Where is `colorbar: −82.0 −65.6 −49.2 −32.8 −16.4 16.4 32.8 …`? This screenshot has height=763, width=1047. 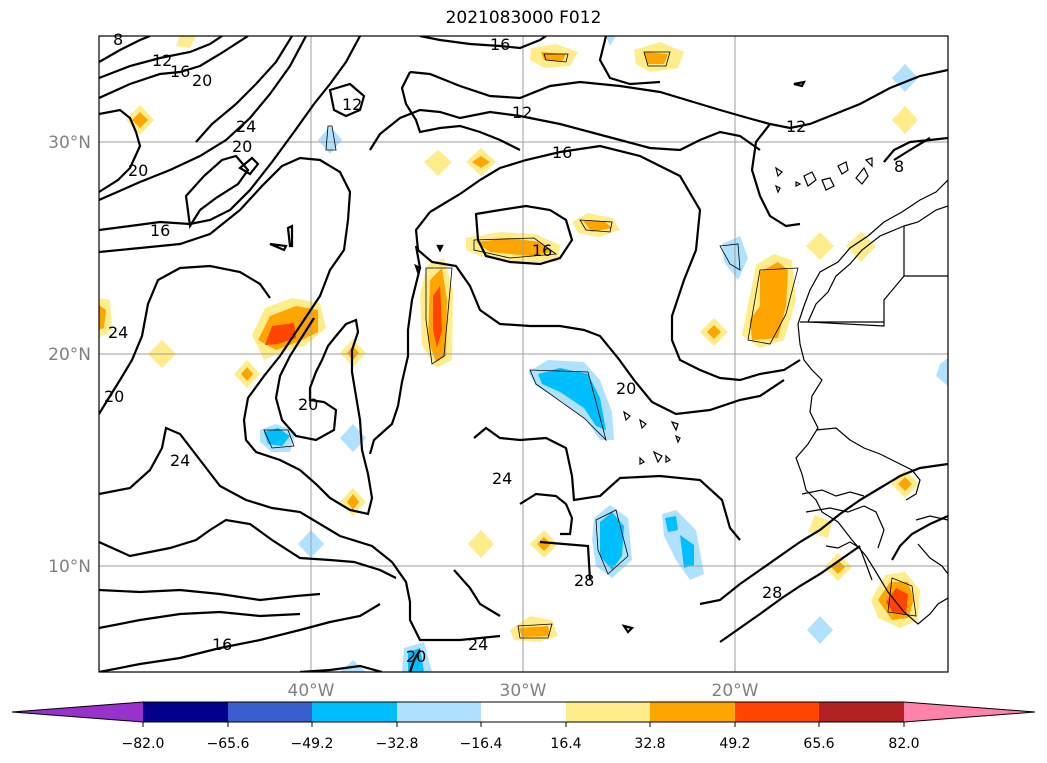
colorbar: −82.0 −65.6 −49.2 −32.8 −16.4 16.4 32.8 … is located at coordinates (523, 726).